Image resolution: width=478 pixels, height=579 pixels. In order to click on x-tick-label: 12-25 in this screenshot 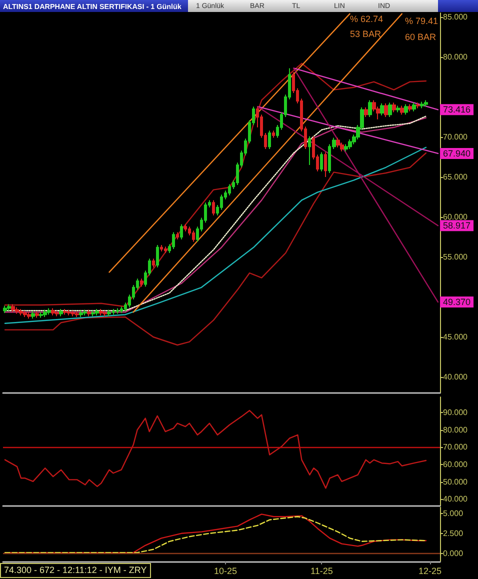, I will do `click(430, 571)`.